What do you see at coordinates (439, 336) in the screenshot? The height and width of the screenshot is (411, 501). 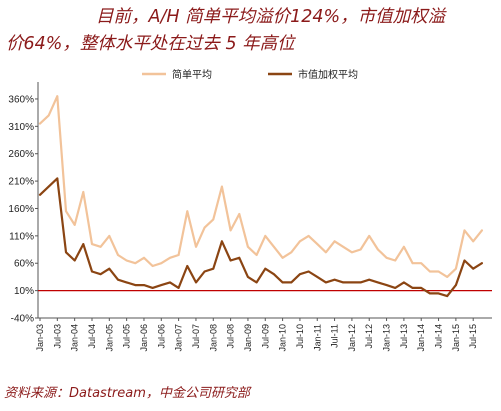 I see `x-tick-label: Jul-14` at bounding box center [439, 336].